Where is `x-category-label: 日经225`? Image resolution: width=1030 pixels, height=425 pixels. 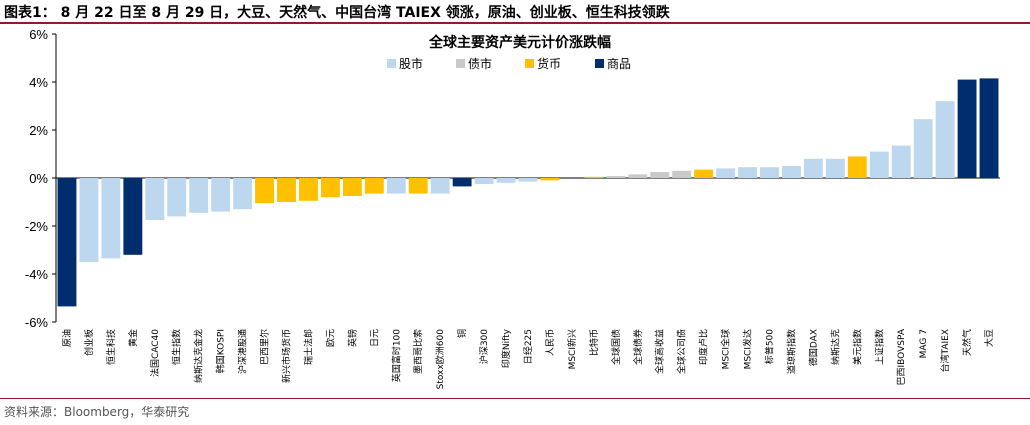 x-category-label: 日经225 is located at coordinates (528, 346).